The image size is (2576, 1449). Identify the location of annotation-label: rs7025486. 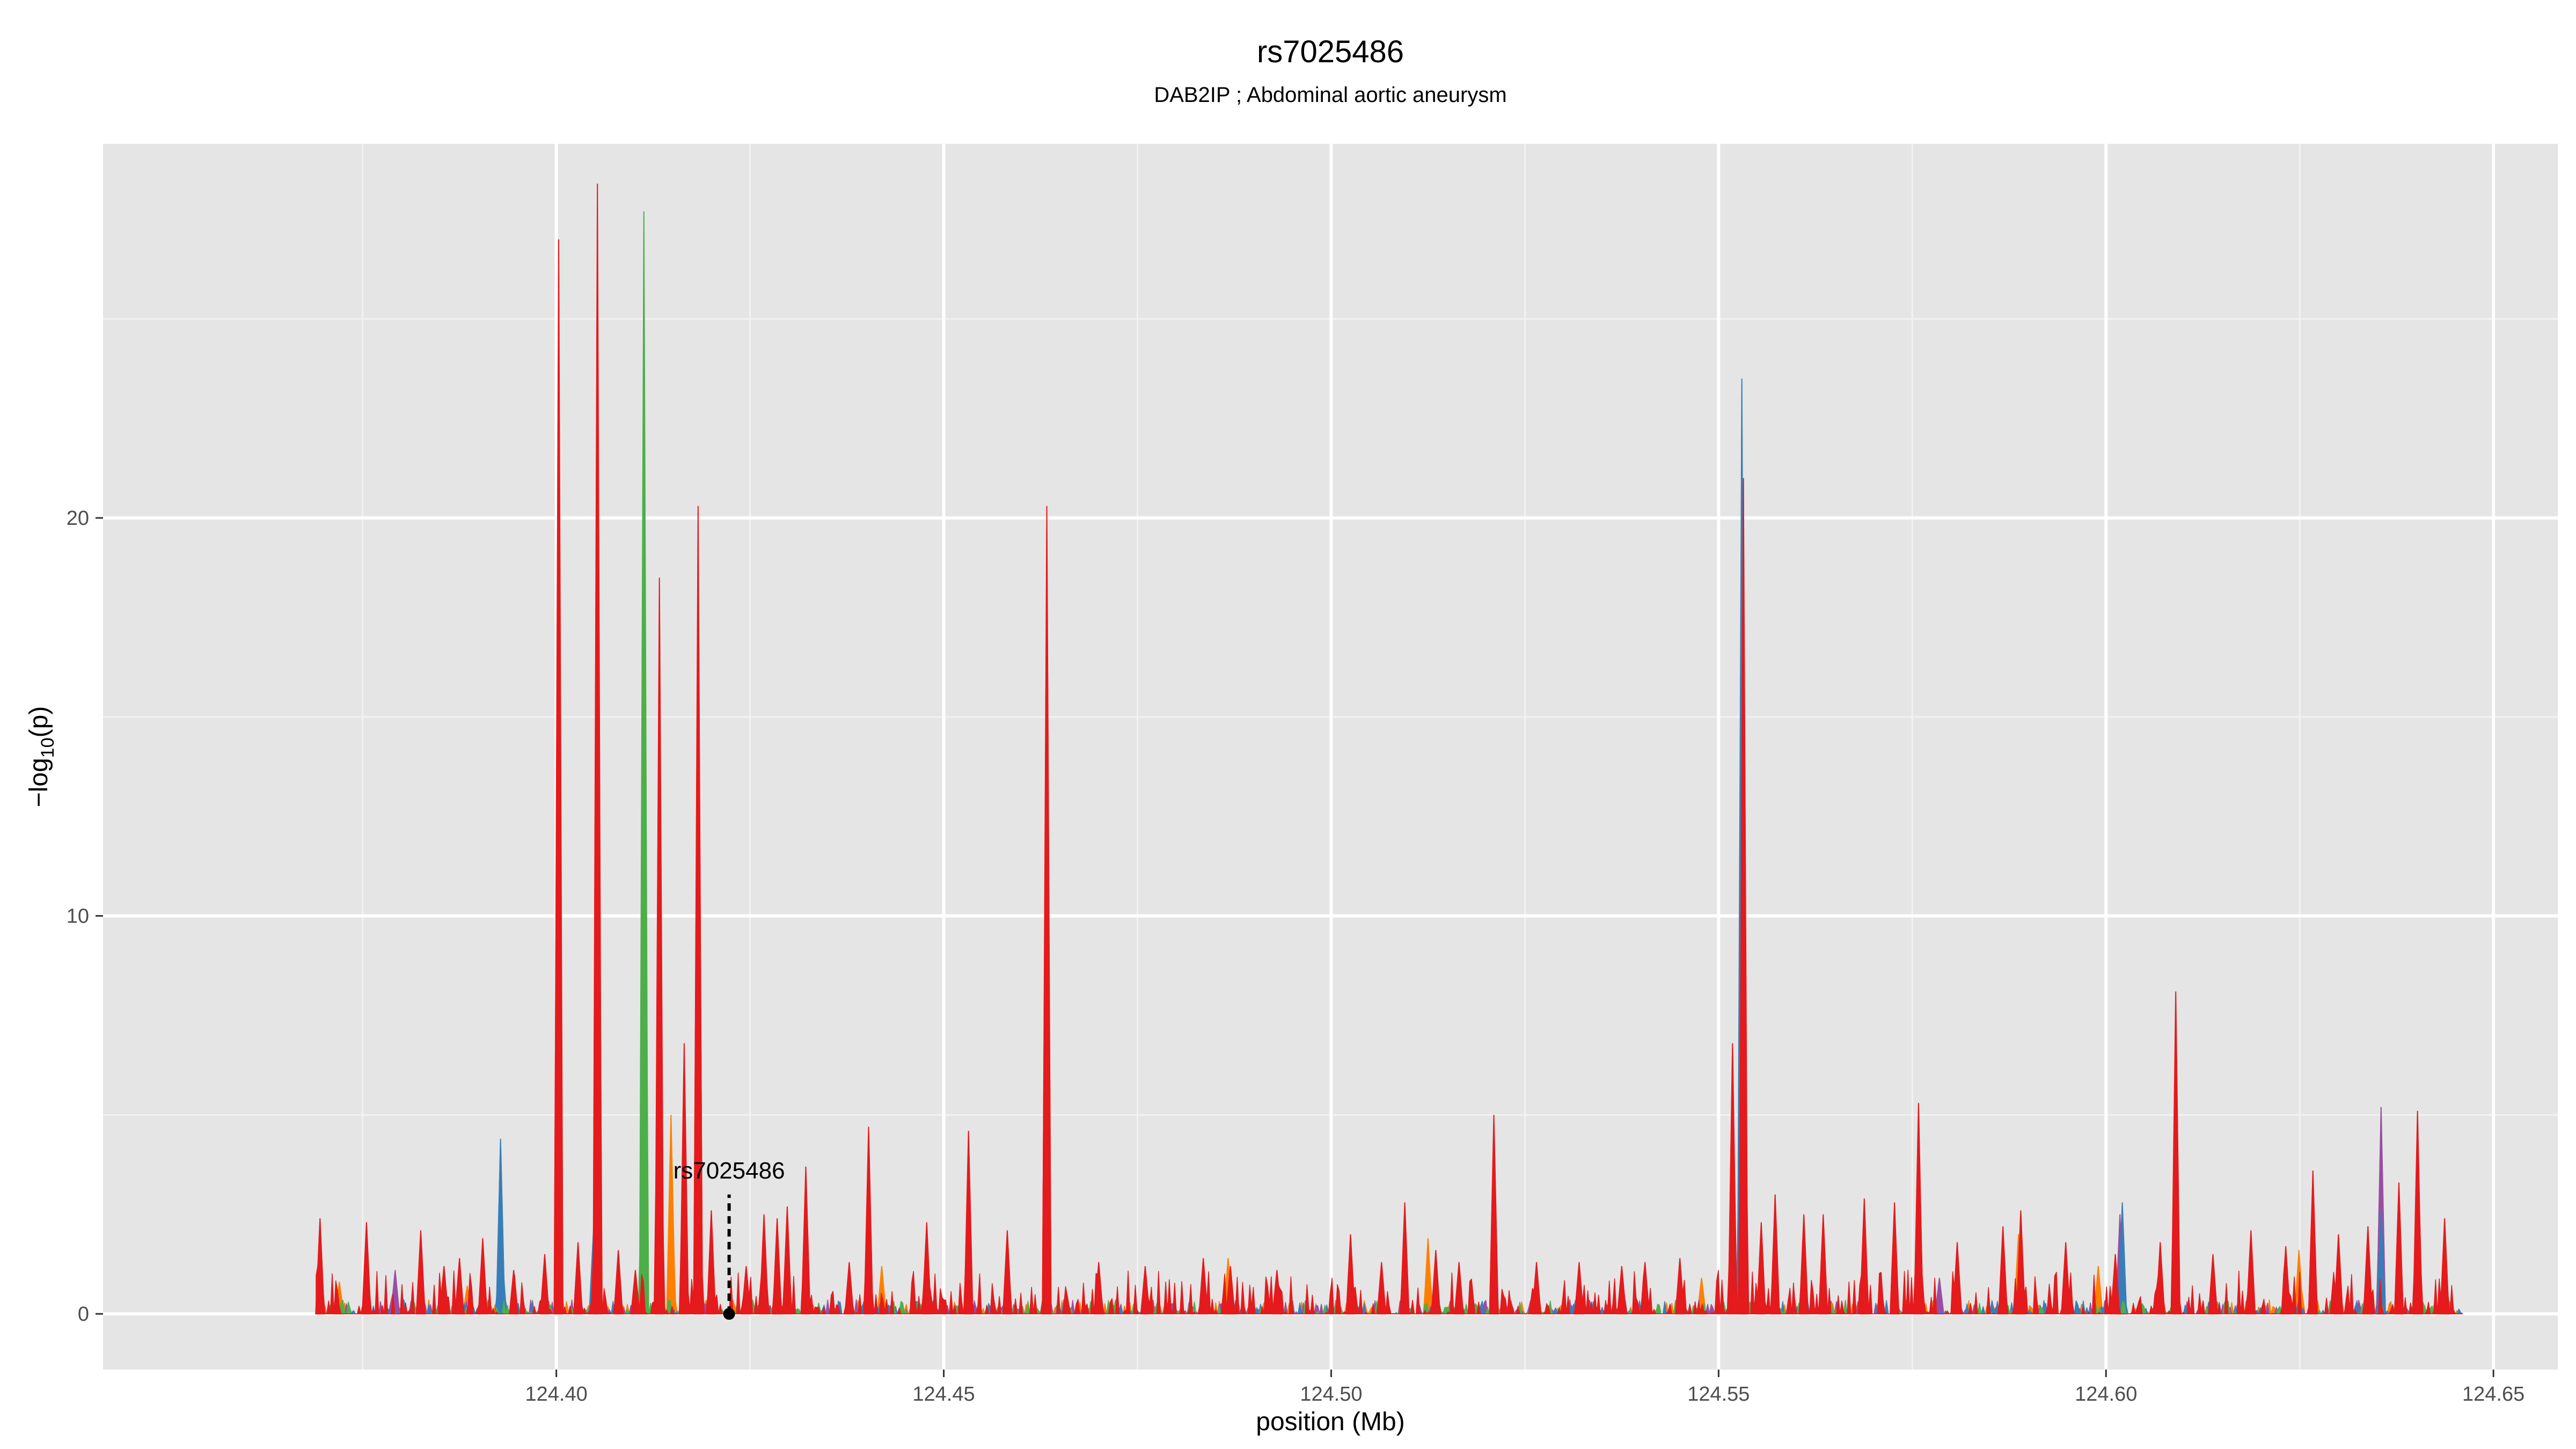
(729, 1171).